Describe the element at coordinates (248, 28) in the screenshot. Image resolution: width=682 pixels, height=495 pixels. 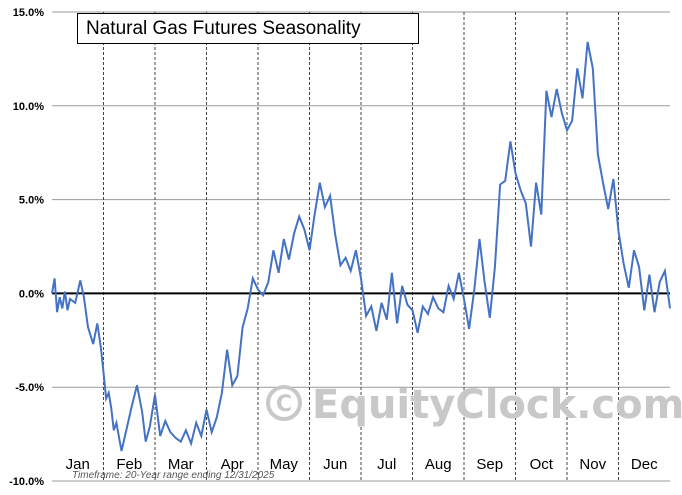
I see `chart-title: Natural Gas Futures Seasonality` at that location.